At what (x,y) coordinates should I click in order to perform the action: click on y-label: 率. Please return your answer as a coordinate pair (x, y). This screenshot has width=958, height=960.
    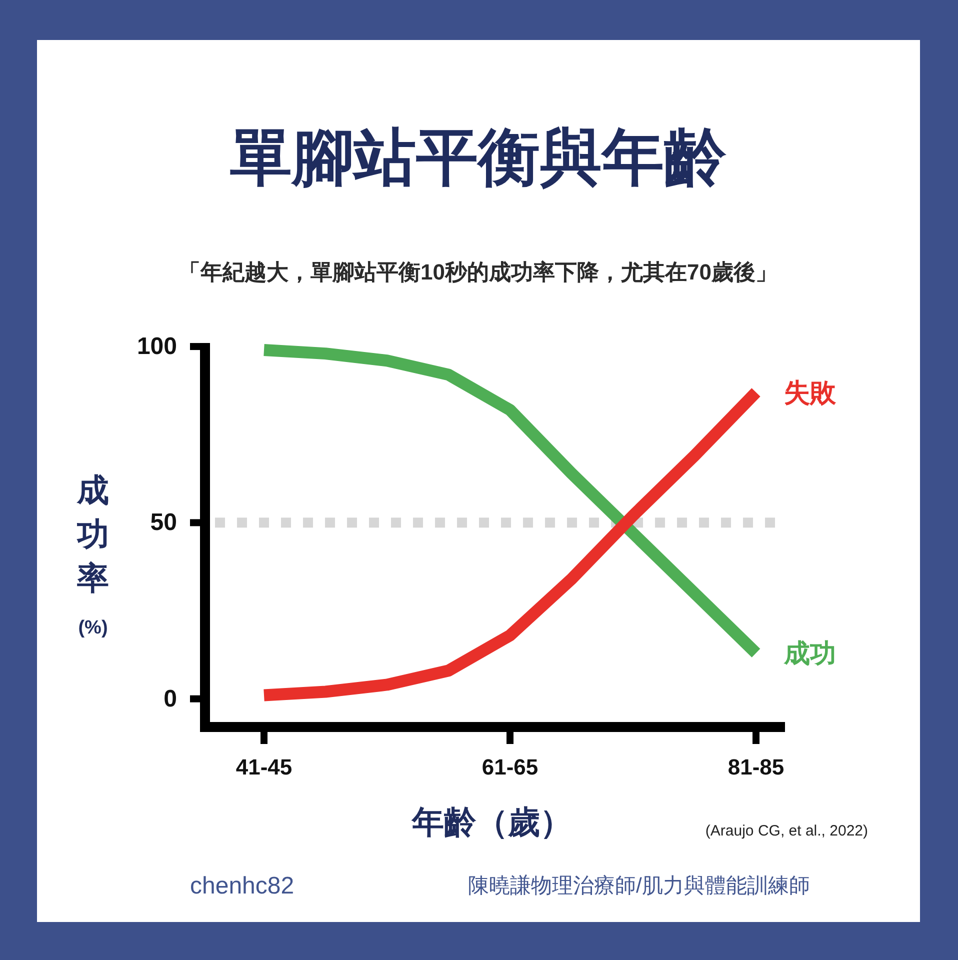
    Looking at the image, I should click on (93, 578).